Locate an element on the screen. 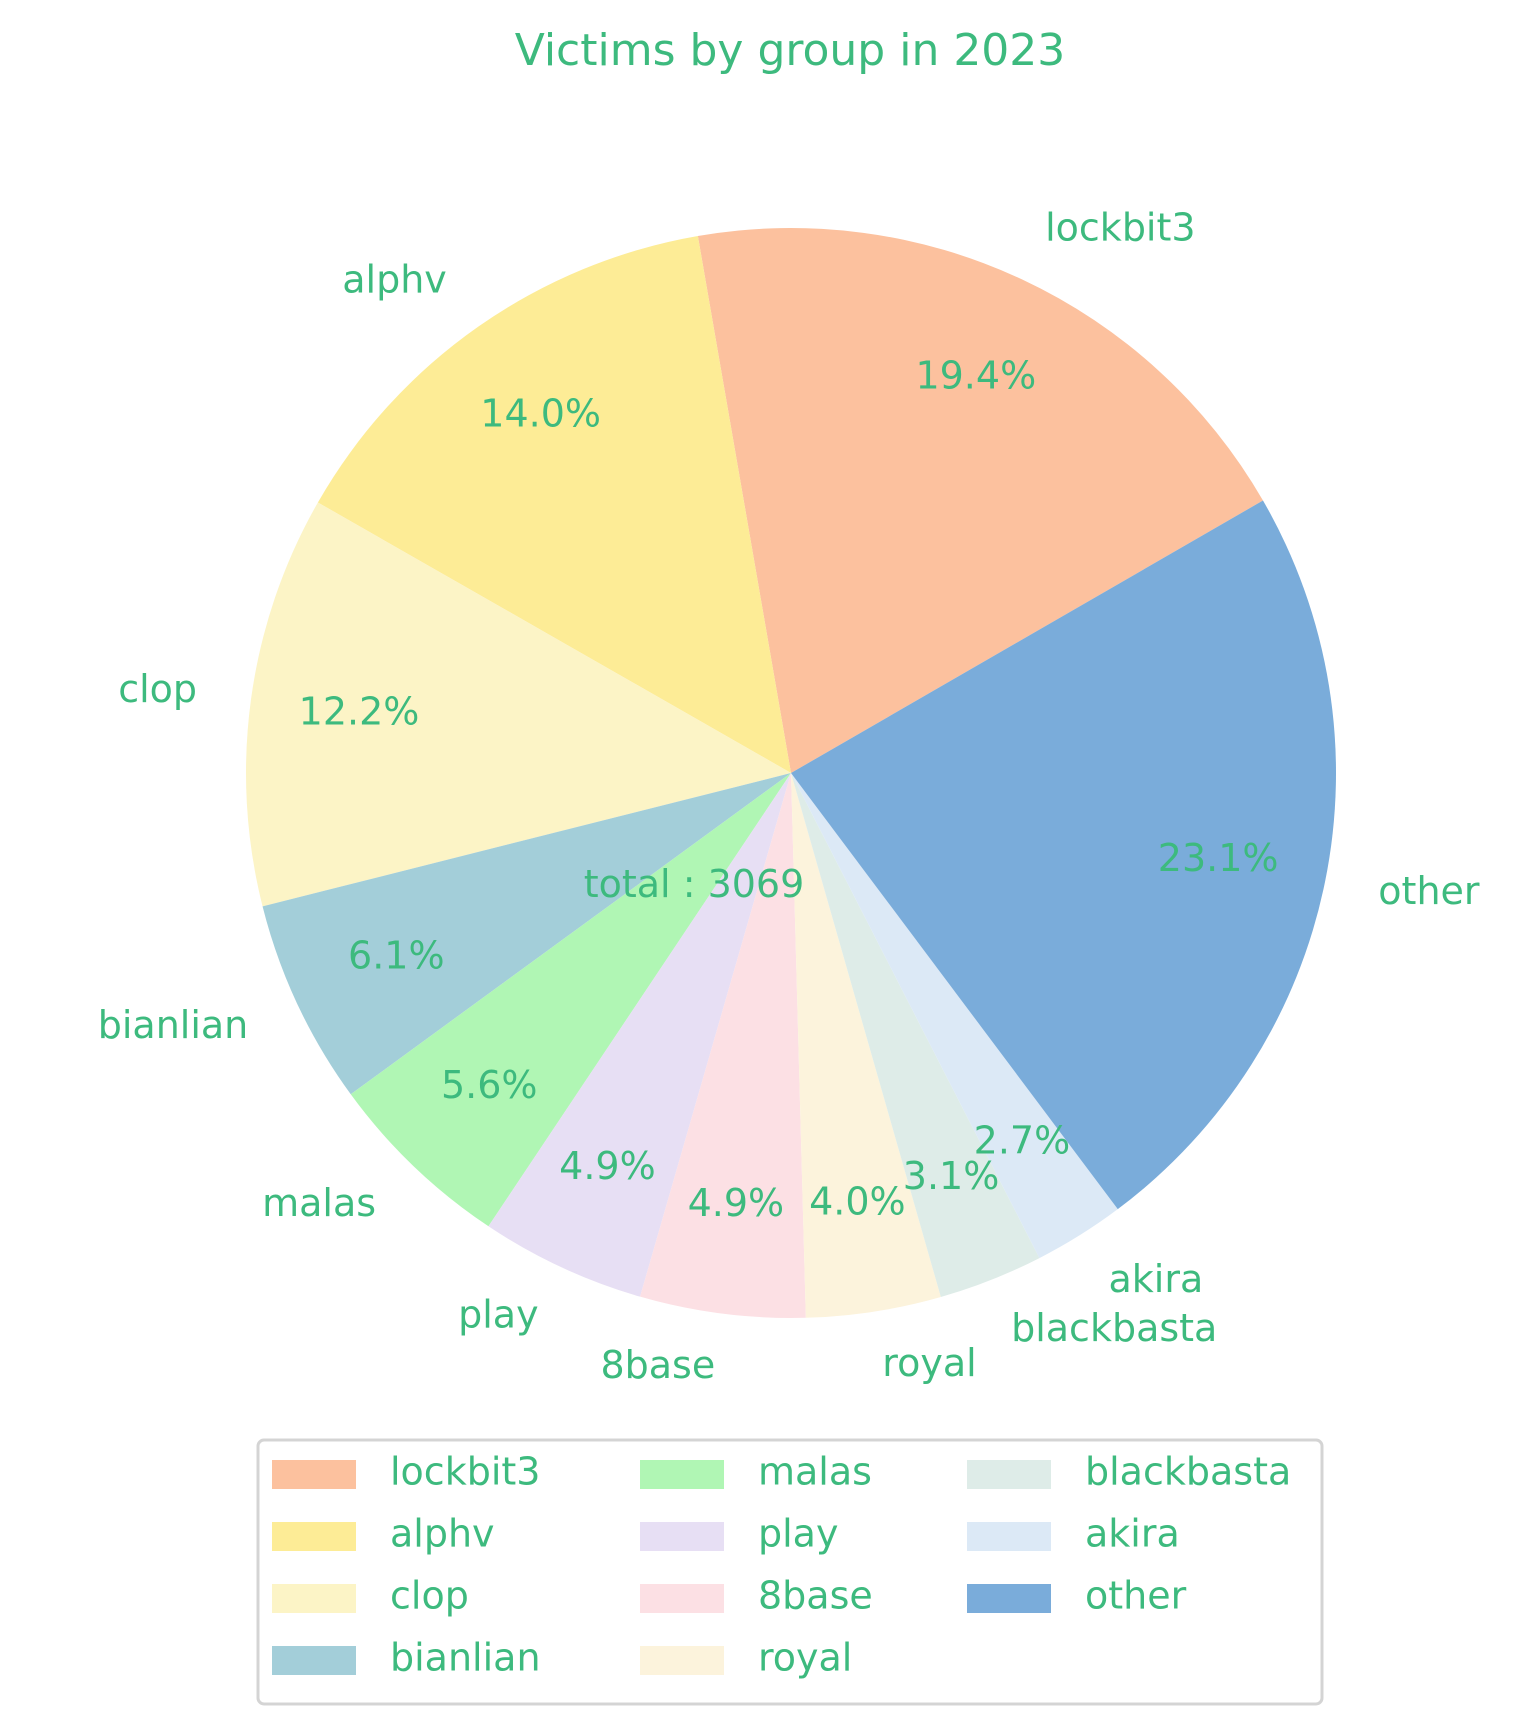  pie-slice-malas is located at coordinates (570, 1000).